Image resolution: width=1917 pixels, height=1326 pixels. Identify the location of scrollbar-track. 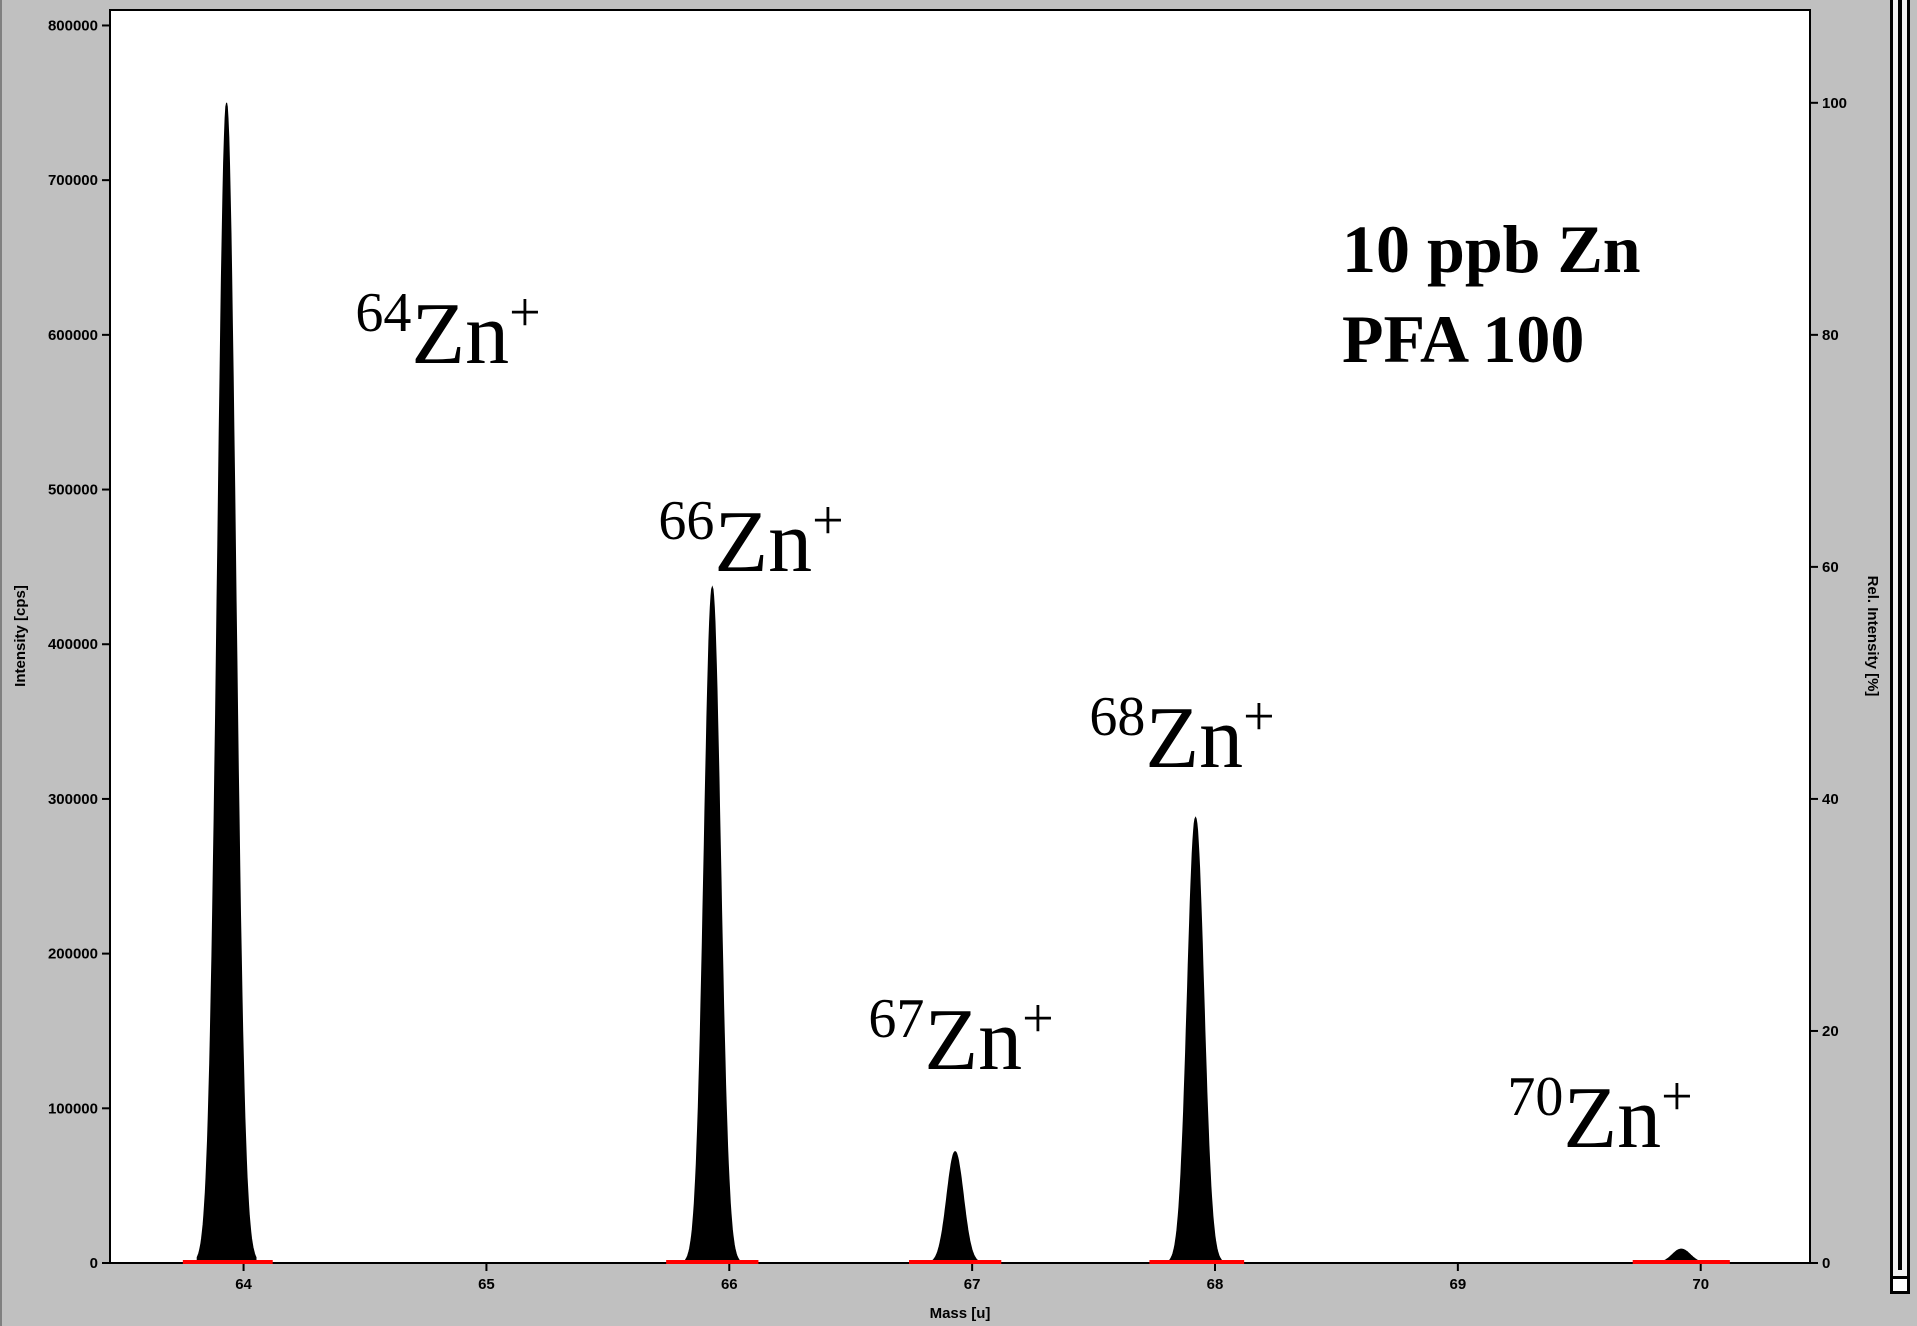
(1900, 635).